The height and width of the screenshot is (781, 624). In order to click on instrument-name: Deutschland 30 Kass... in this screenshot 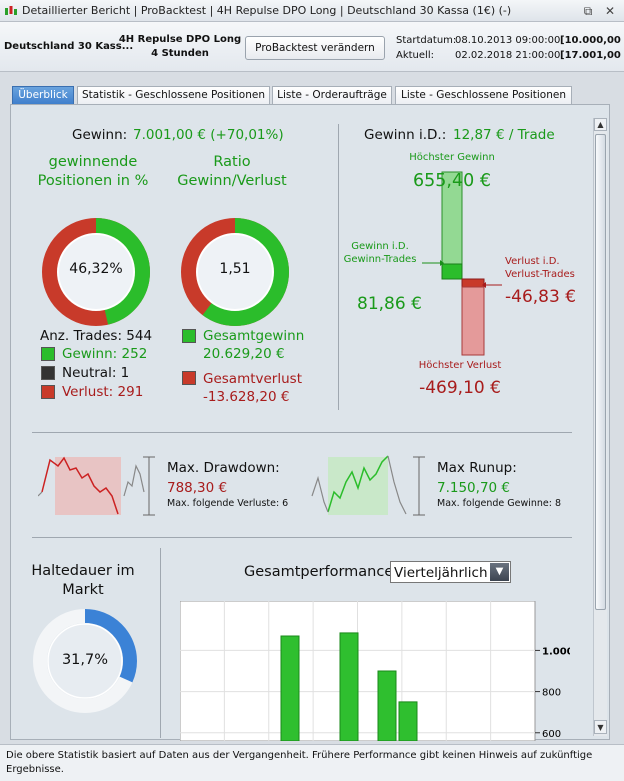, I will do `click(69, 46)`.